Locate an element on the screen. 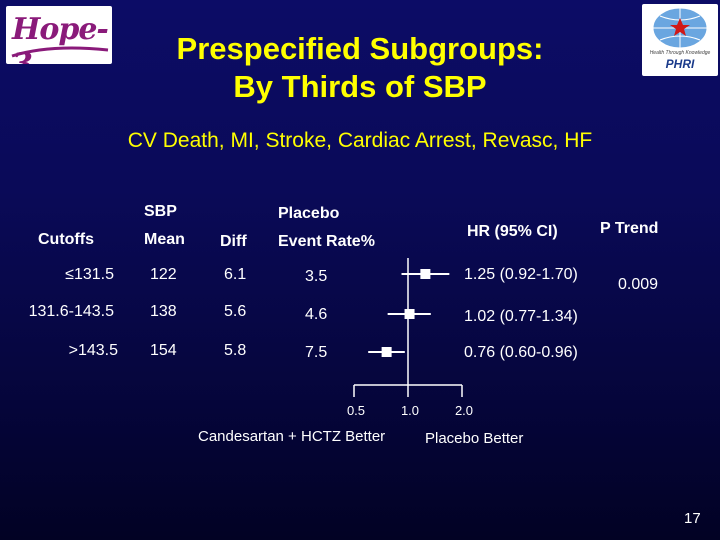 This screenshot has height=540, width=720. hope-3-logo-text: Hope-3 is located at coordinates (60, 38).